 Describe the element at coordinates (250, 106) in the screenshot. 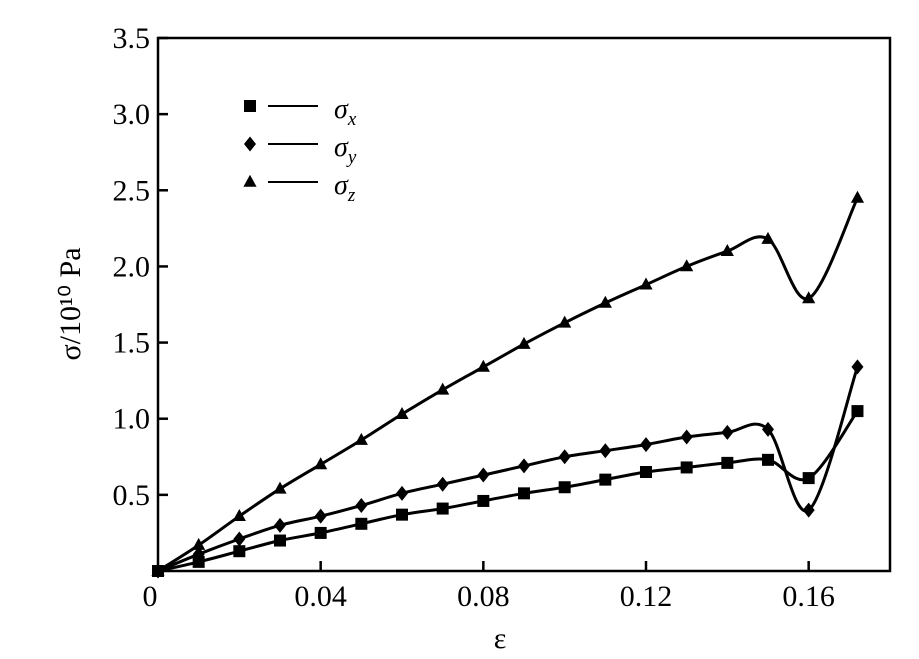

I see `legend-marker-x` at that location.